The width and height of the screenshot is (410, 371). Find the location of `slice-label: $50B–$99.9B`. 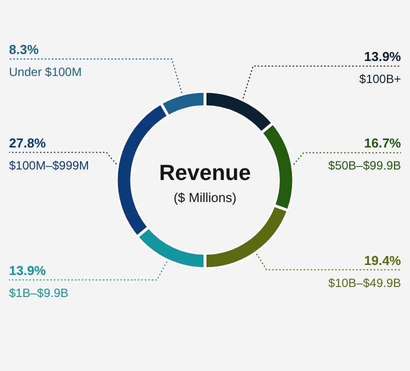

slice-label: $50B–$99.9B is located at coordinates (364, 165).